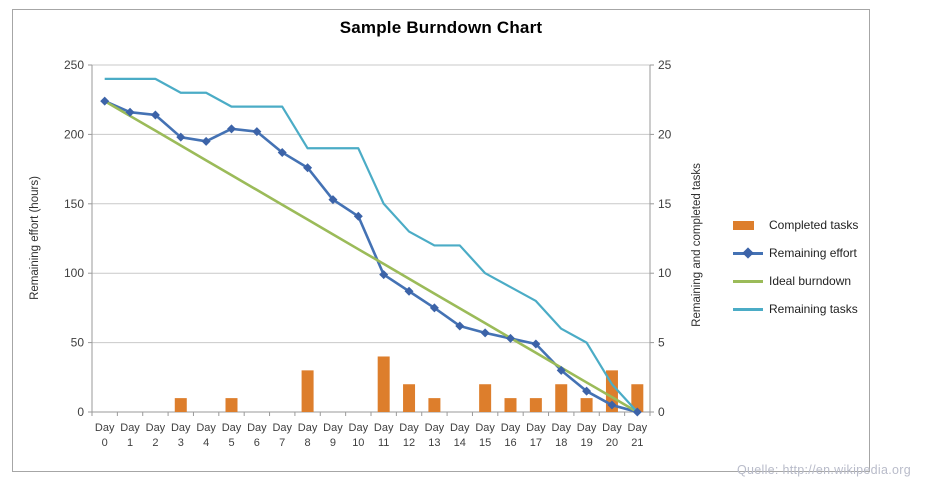 The image size is (926, 492). I want to click on x-axis-label: 8, so click(308, 443).